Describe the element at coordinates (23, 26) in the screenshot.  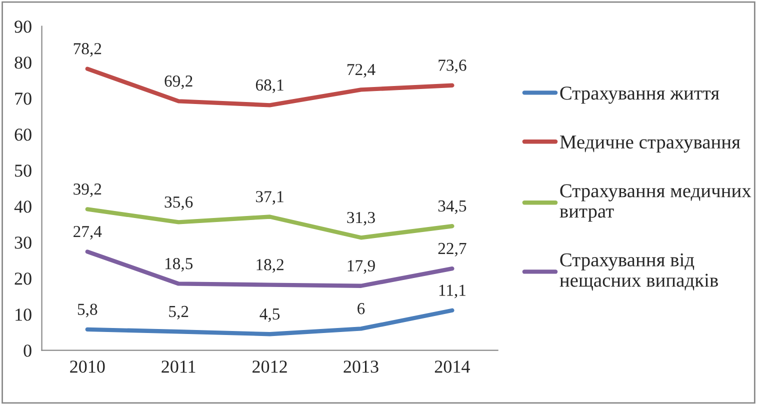
I see `y-tick-label: 90` at that location.